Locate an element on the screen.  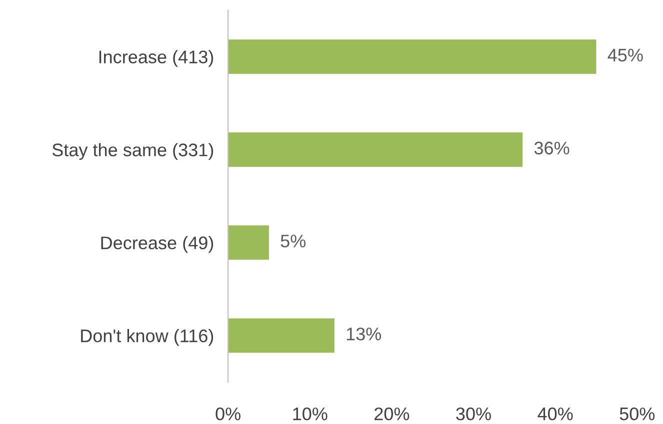
data-label: 5% is located at coordinates (293, 241).